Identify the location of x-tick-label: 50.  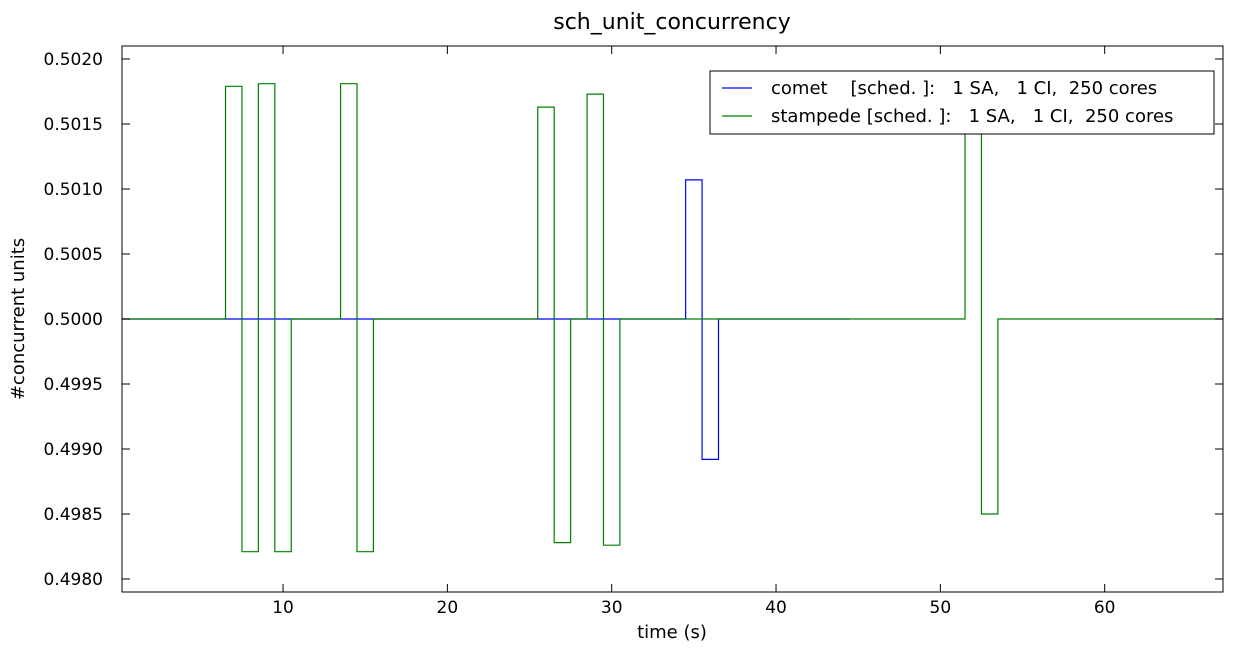
(941, 608).